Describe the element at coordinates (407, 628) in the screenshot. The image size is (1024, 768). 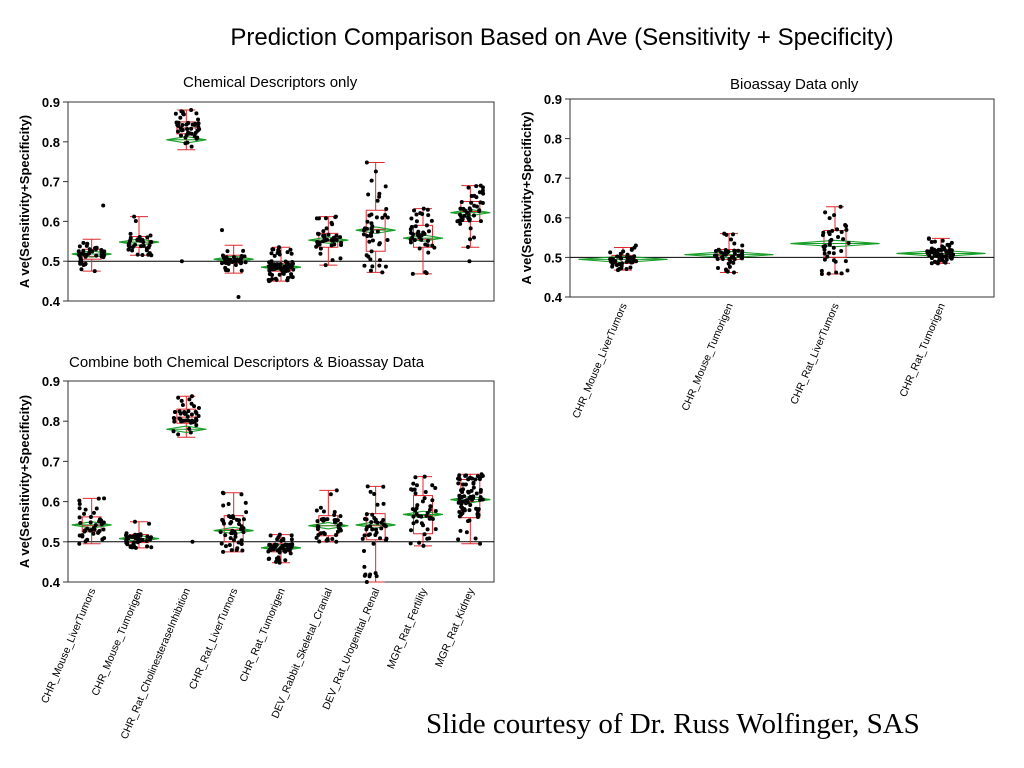
I see `category-label: MGR_Rat_Fertility` at that location.